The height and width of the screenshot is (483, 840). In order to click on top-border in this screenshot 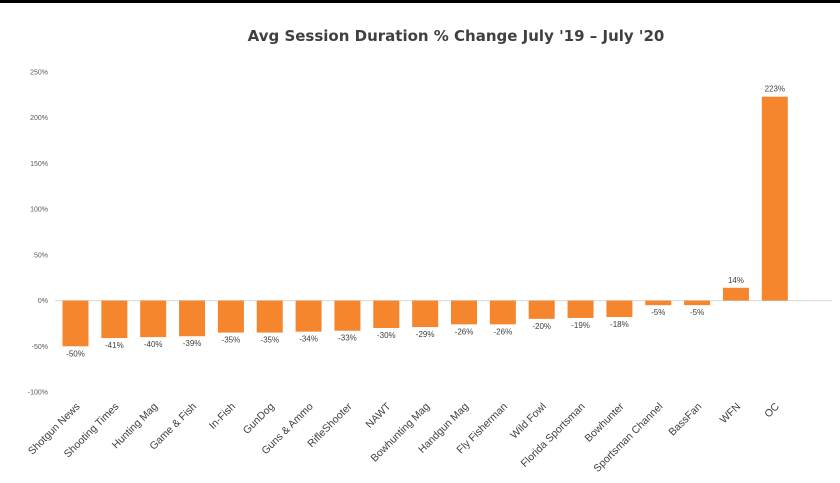, I will do `click(420, 1)`.